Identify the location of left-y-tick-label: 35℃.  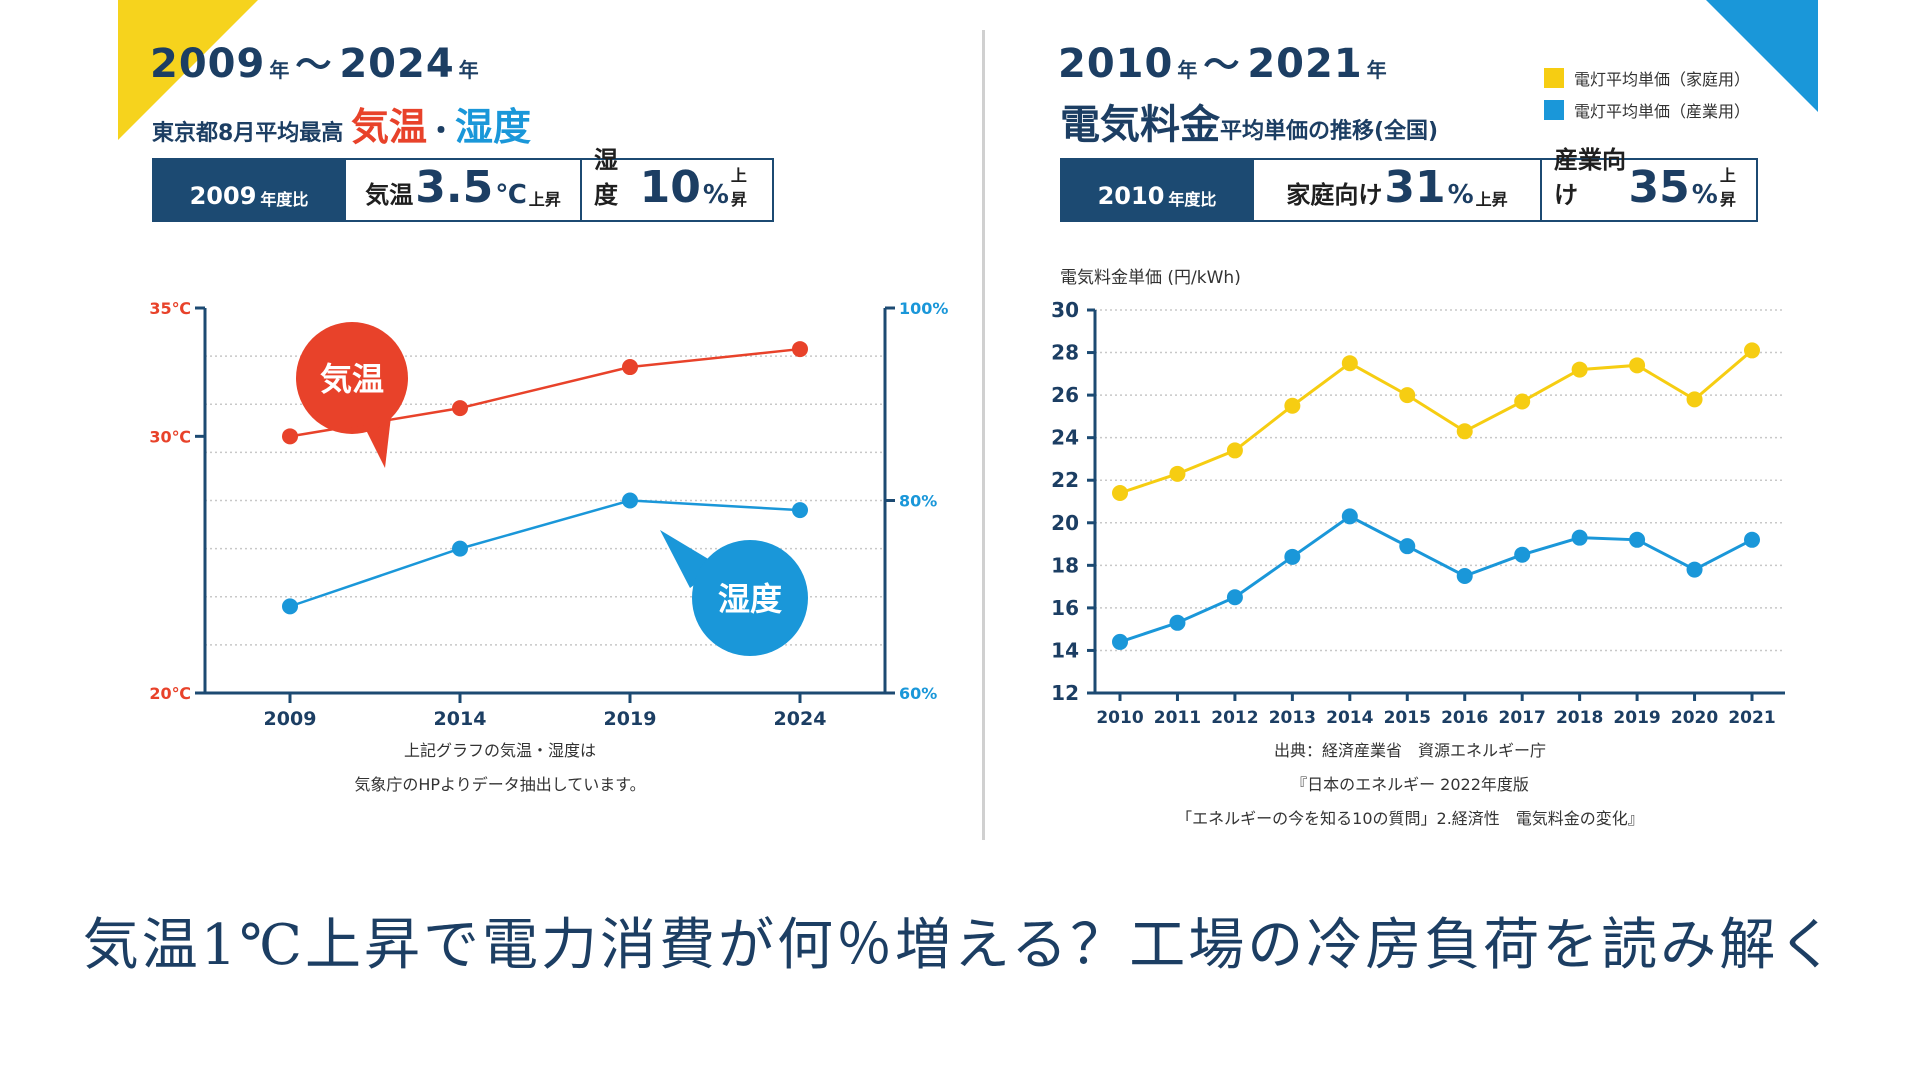
(170, 308).